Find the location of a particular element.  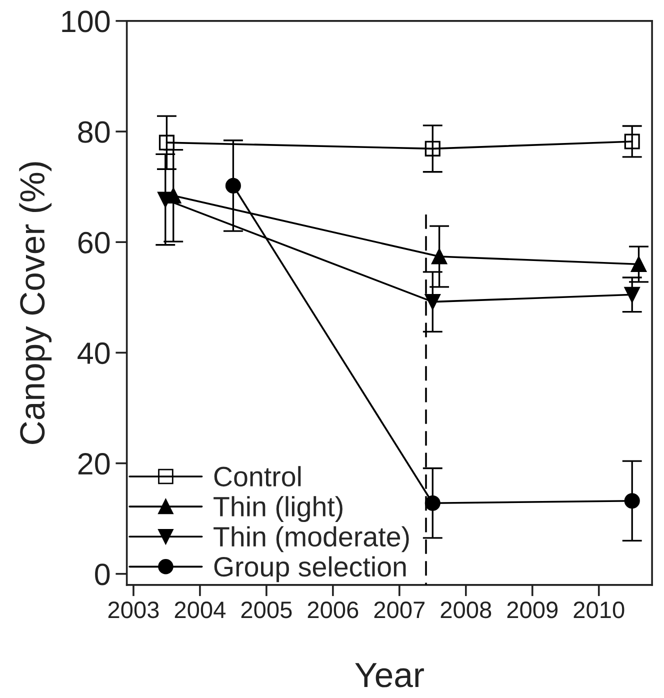

legend-label: Group selection is located at coordinates (310, 569).